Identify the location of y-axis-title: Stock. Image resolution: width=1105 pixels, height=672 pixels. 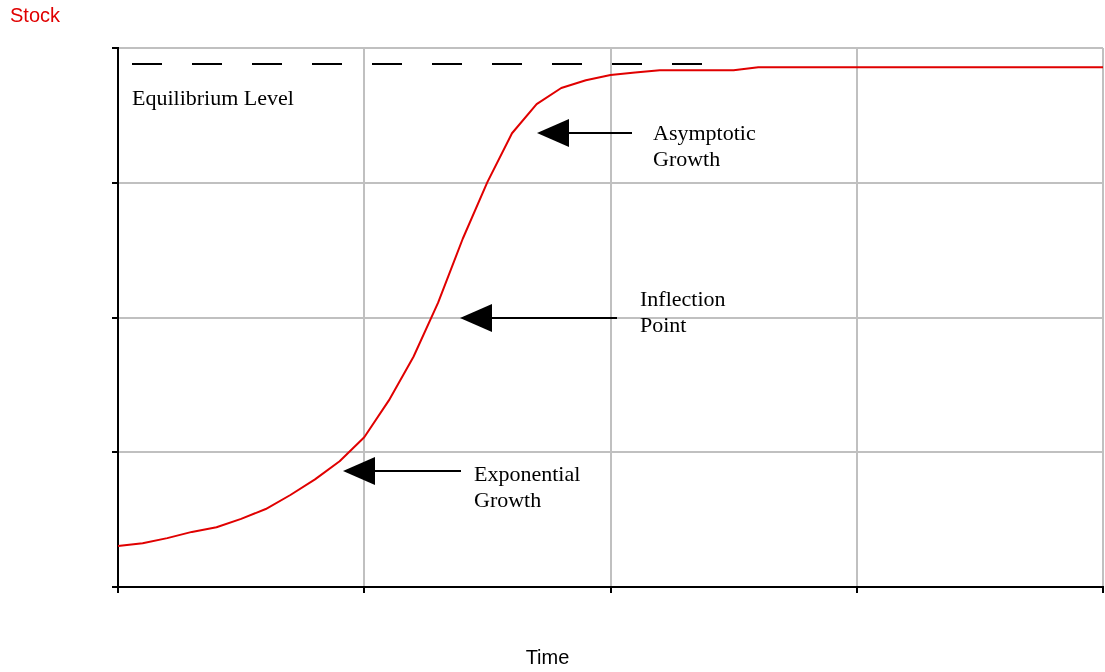
(35, 15).